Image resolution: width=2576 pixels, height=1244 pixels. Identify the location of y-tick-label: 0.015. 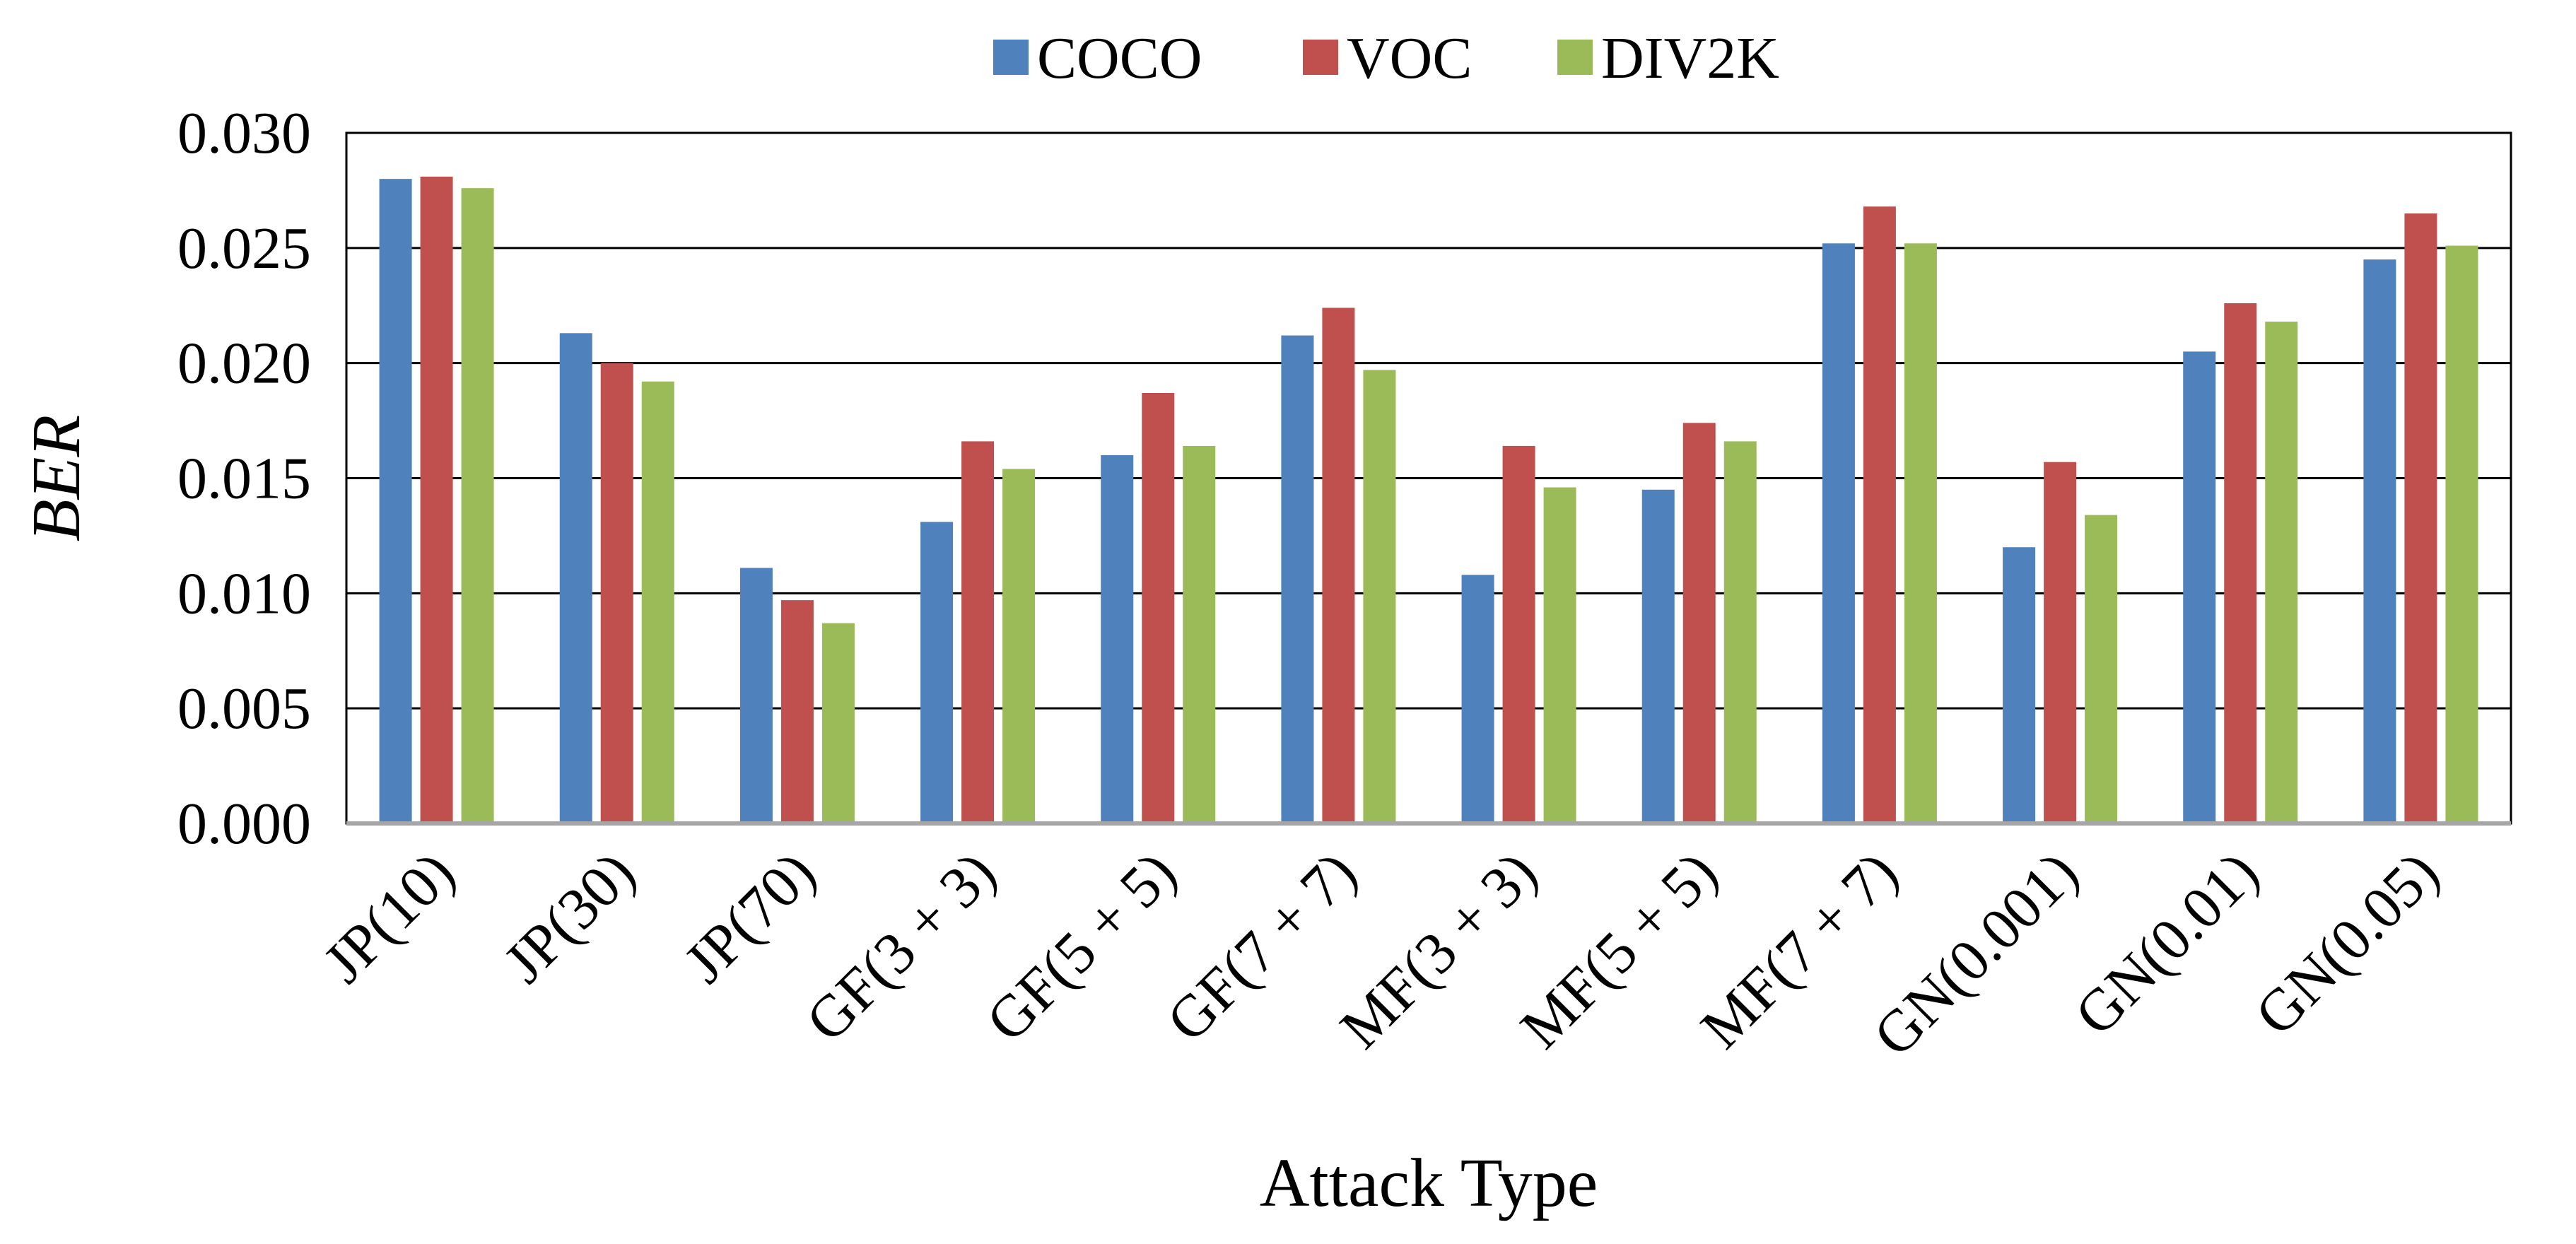
(244, 479).